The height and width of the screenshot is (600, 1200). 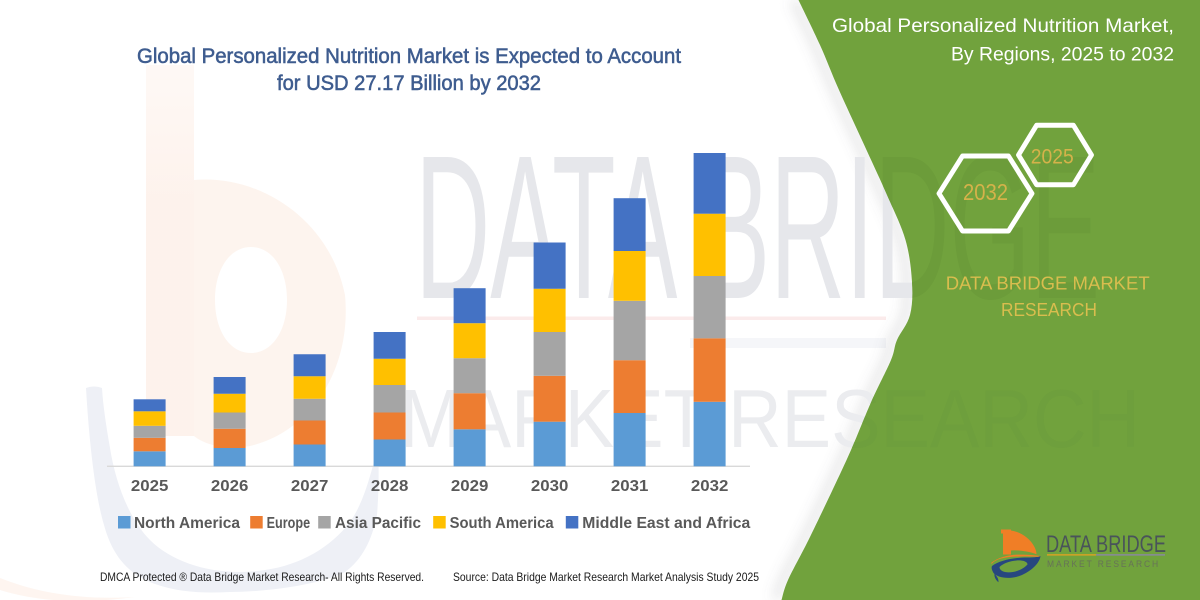 What do you see at coordinates (666, 523) in the screenshot?
I see `svg-text: Middle East and Africa` at bounding box center [666, 523].